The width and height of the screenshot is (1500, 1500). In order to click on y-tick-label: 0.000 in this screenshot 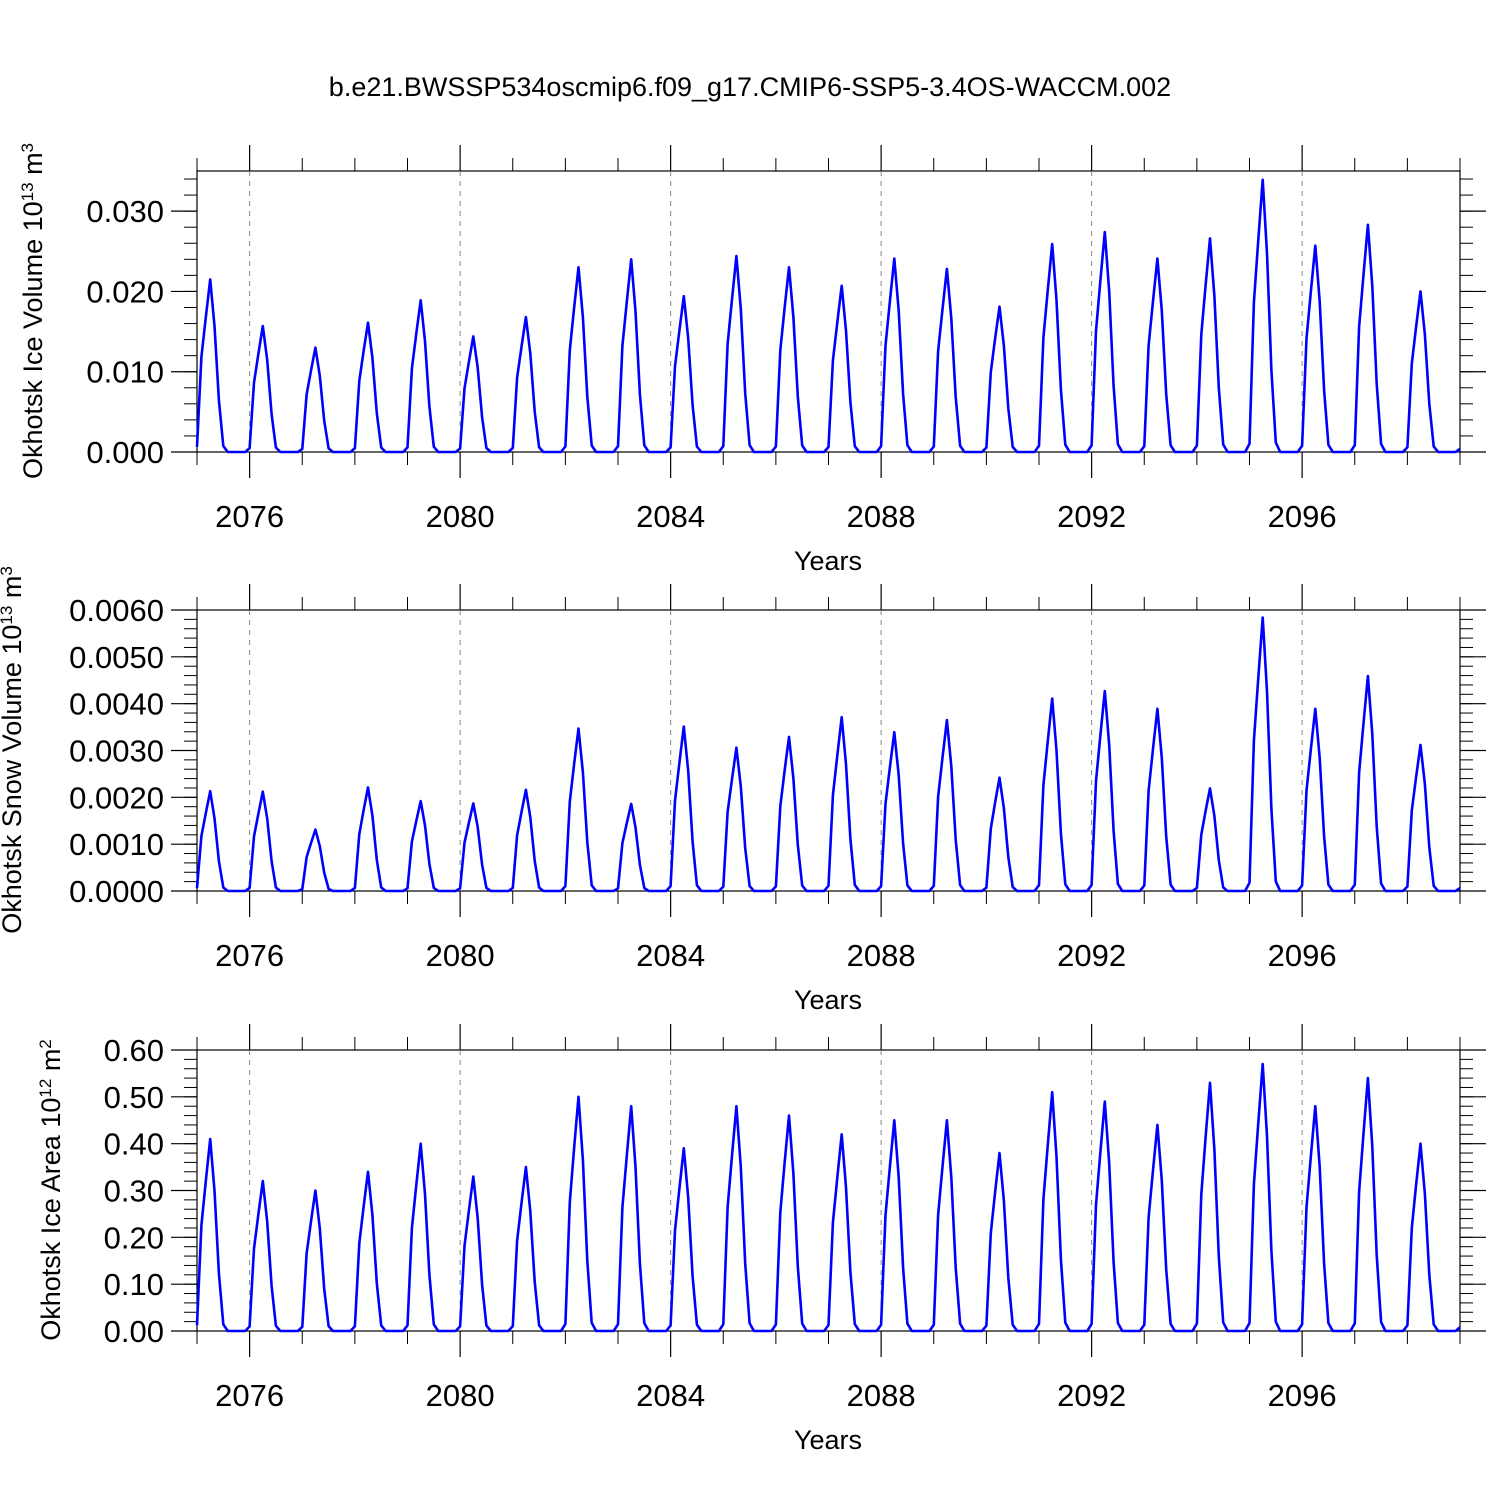, I will do `click(125, 452)`.